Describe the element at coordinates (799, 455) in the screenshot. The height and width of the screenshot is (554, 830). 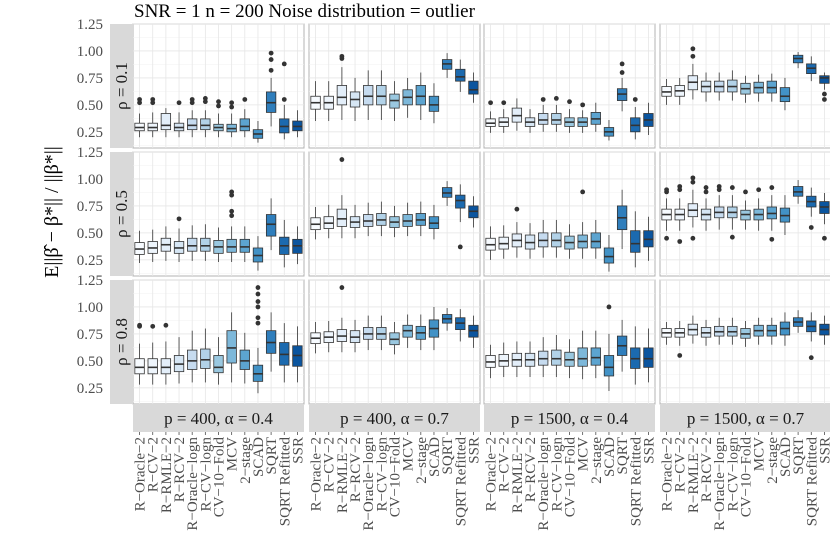
I see `x-tick-label: SQRT` at that location.